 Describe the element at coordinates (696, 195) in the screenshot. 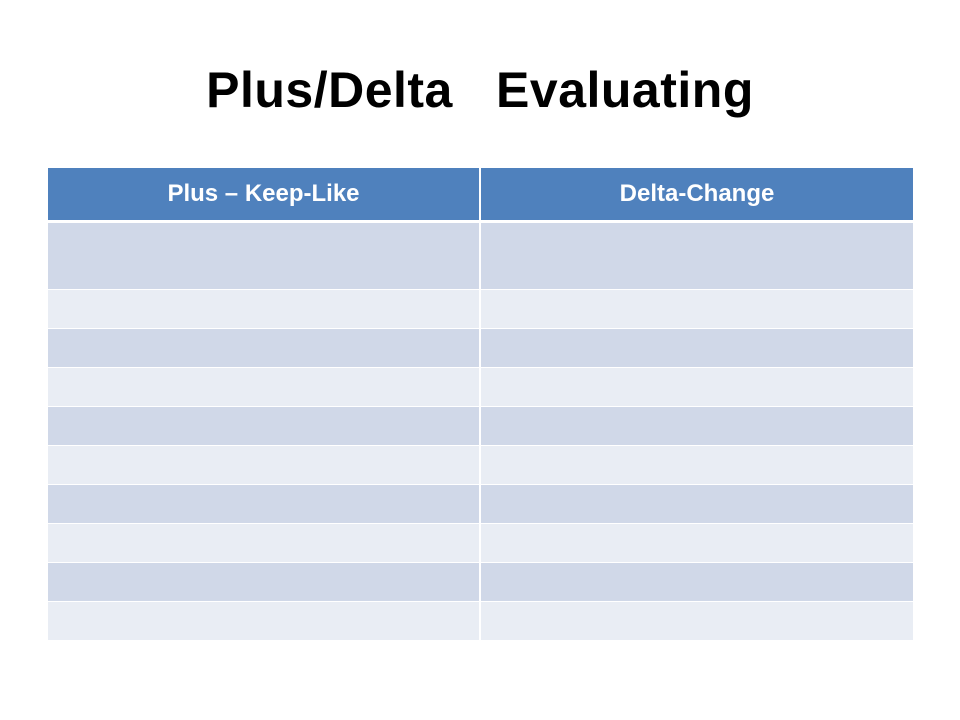

I see `header-delta-change: Delta-Change` at that location.